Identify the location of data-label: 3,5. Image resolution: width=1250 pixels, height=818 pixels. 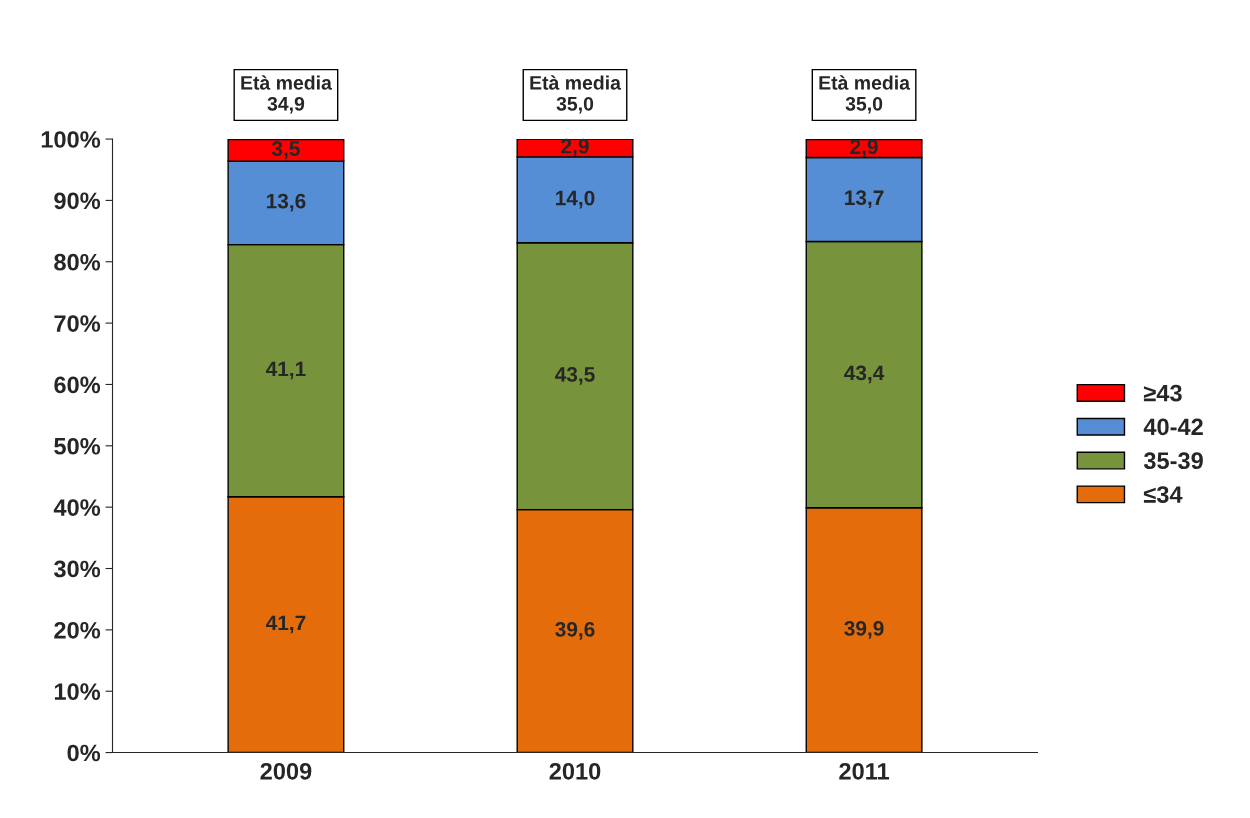
(285, 150).